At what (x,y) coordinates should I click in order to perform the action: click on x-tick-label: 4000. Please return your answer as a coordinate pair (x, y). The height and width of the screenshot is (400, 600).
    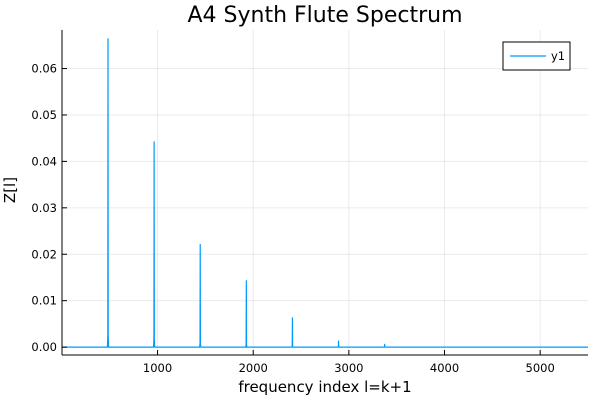
    Looking at the image, I should click on (444, 368).